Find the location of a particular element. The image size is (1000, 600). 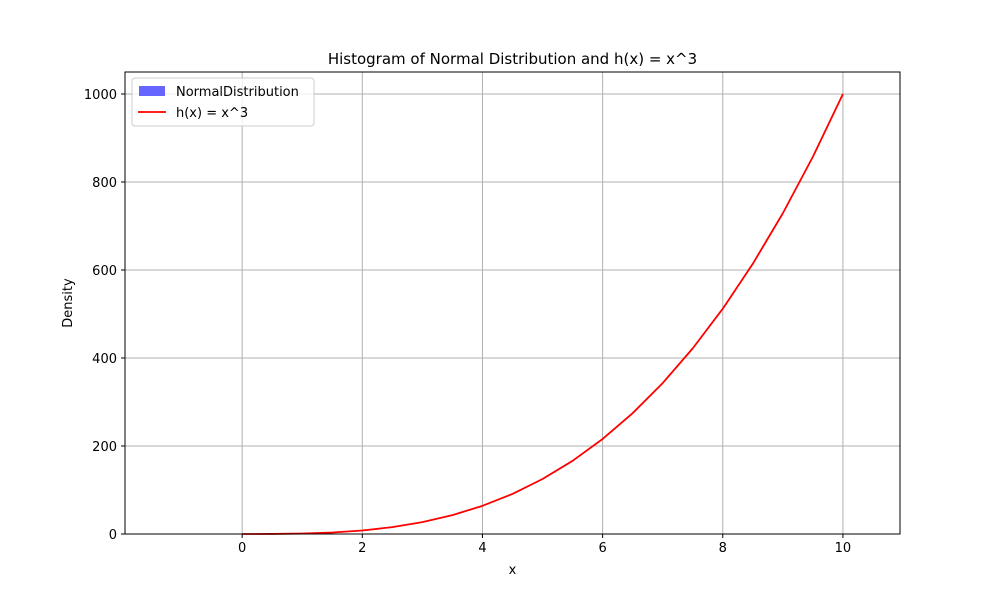

x-tick-label: 10 is located at coordinates (843, 548).